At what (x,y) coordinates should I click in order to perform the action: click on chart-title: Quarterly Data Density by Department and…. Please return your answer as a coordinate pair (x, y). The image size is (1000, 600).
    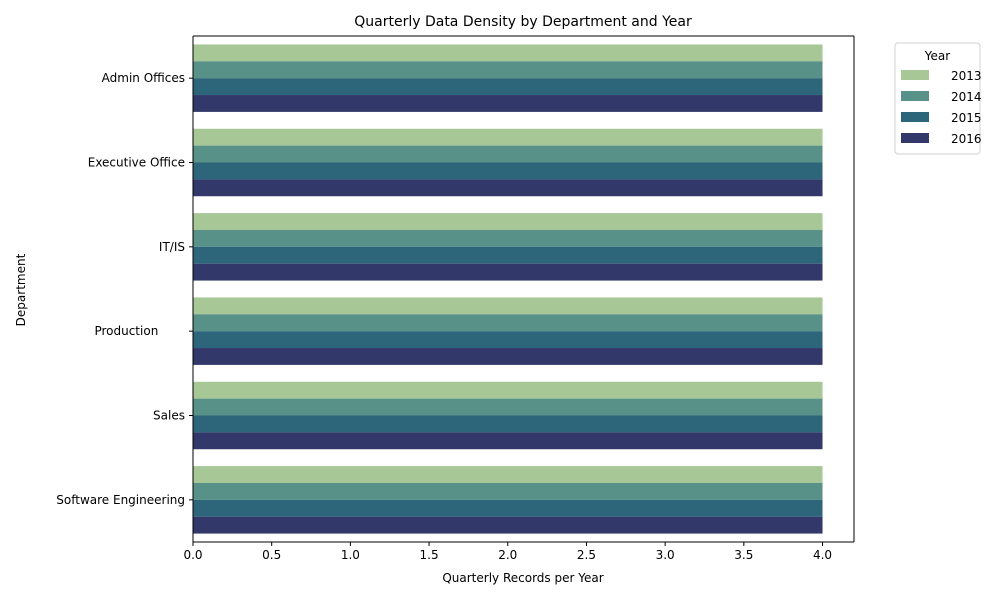
    Looking at the image, I should click on (523, 22).